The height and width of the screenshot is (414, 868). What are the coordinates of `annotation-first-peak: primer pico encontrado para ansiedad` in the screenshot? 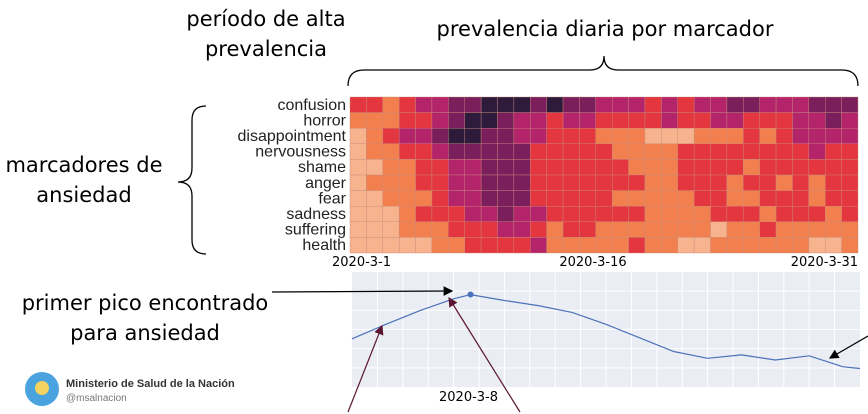 It's located at (145, 318).